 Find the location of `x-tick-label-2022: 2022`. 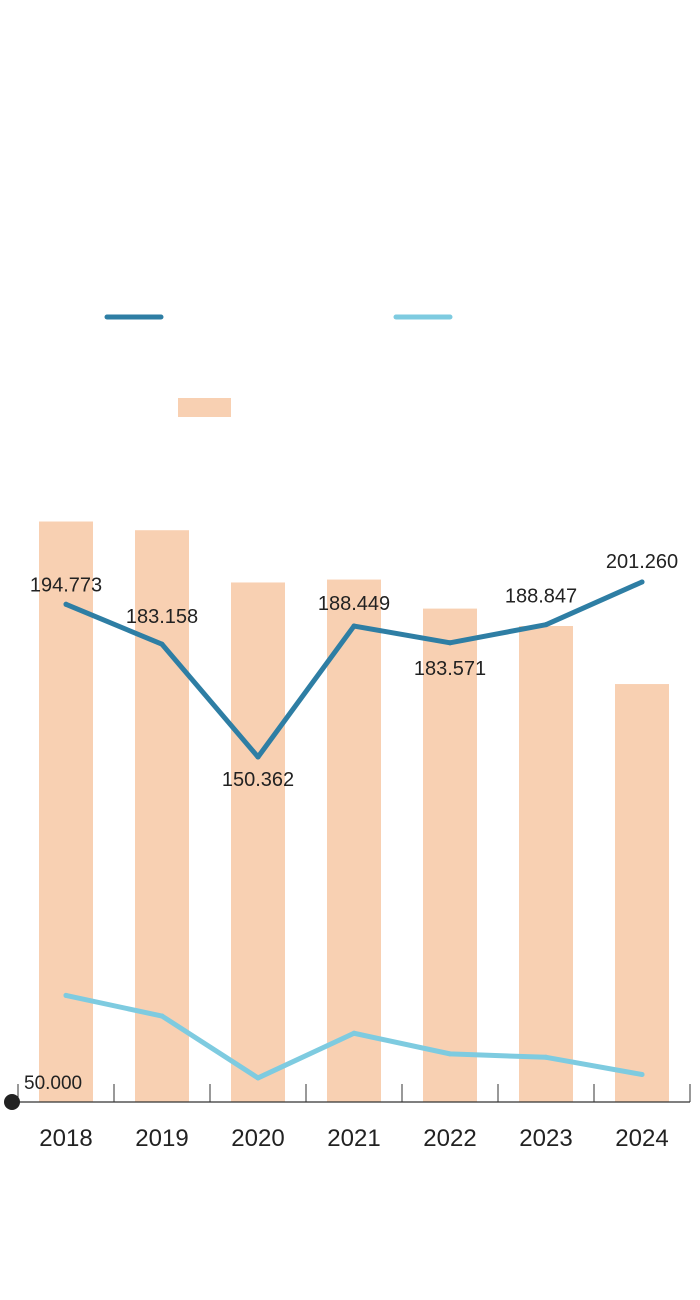

x-tick-label-2022: 2022 is located at coordinates (449, 1138).